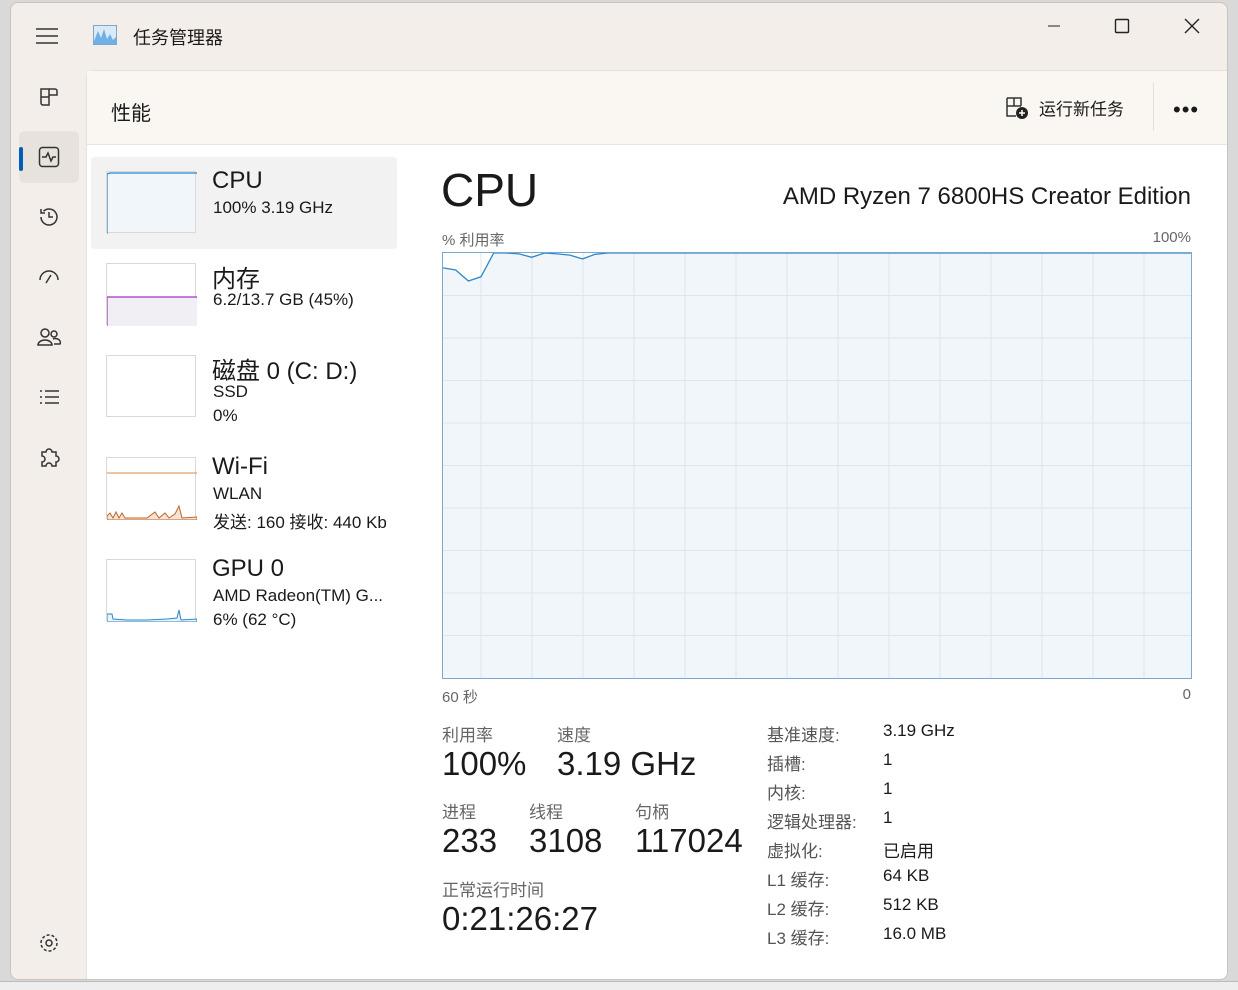 The width and height of the screenshot is (1238, 990). I want to click on gpu-thumbnail, so click(151, 590).